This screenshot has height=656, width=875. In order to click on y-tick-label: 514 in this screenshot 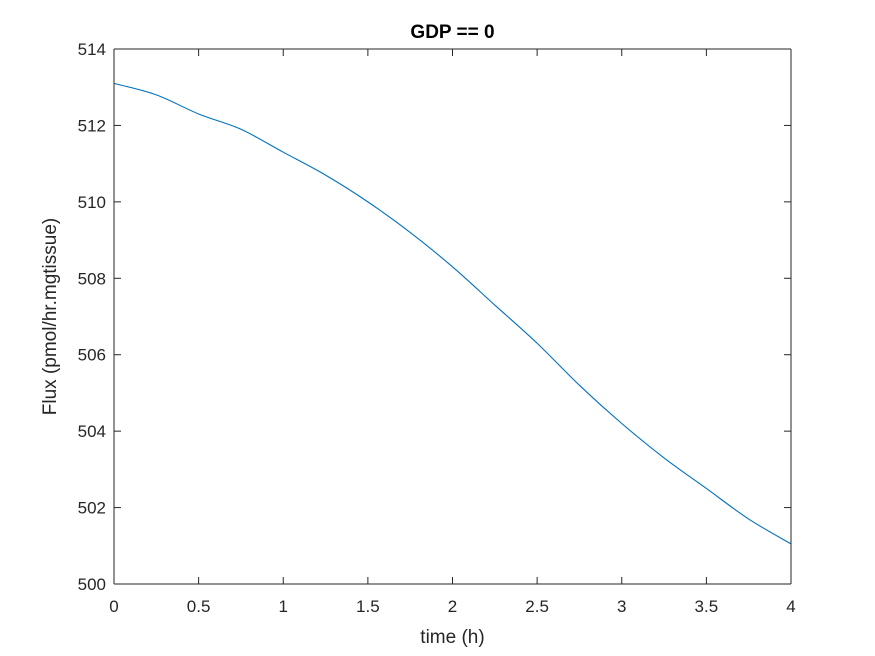, I will do `click(92, 49)`.